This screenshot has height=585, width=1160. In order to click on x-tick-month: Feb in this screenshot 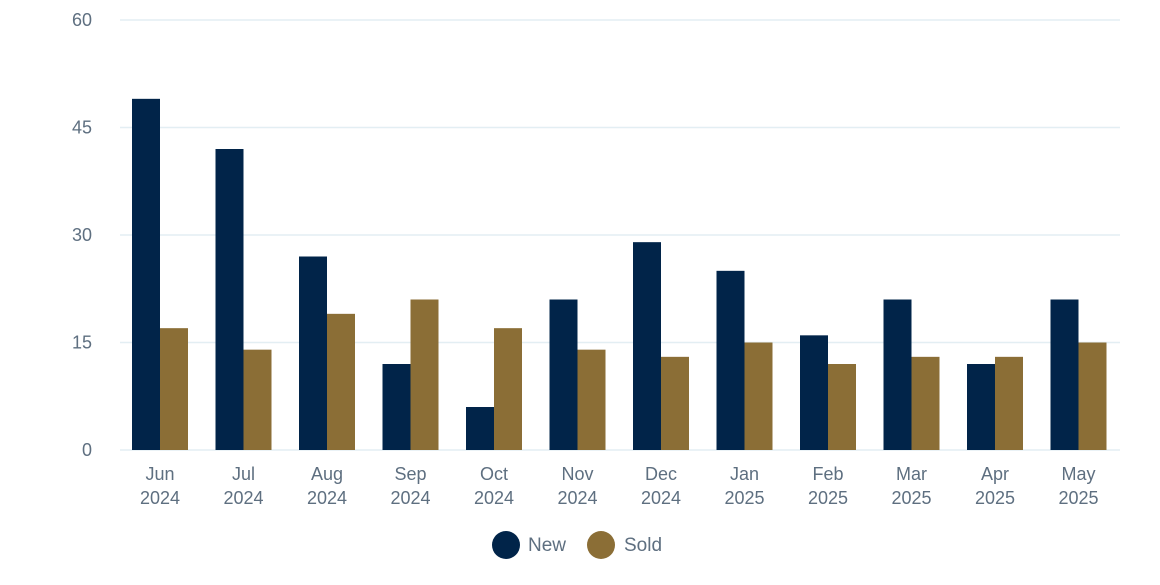, I will do `click(827, 474)`.